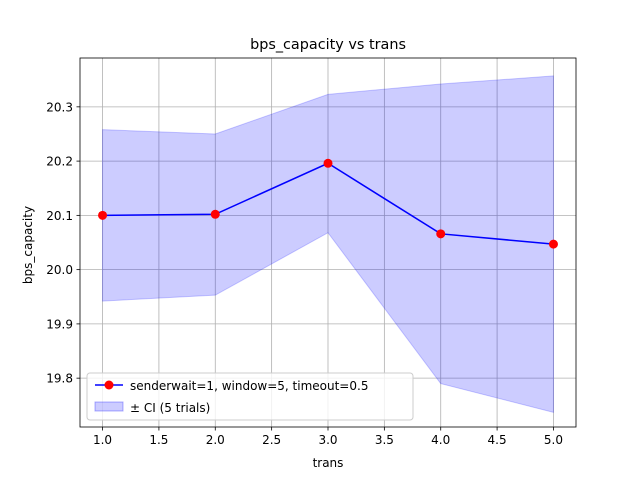 The width and height of the screenshot is (640, 480). Describe the element at coordinates (59, 162) in the screenshot. I see `y-tick-label: 20.2` at that location.